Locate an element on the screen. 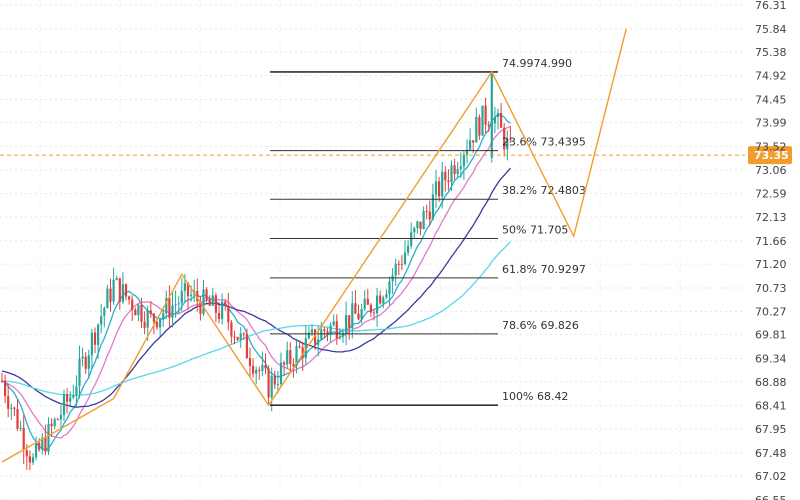 This screenshot has height=500, width=800. y-tick-label: 71.66 is located at coordinates (771, 241).